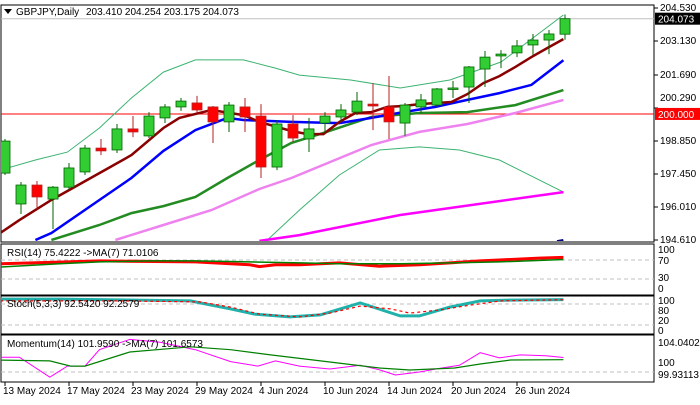  Describe the element at coordinates (664, 311) in the screenshot. I see `indicator-tick-label: 80` at that location.